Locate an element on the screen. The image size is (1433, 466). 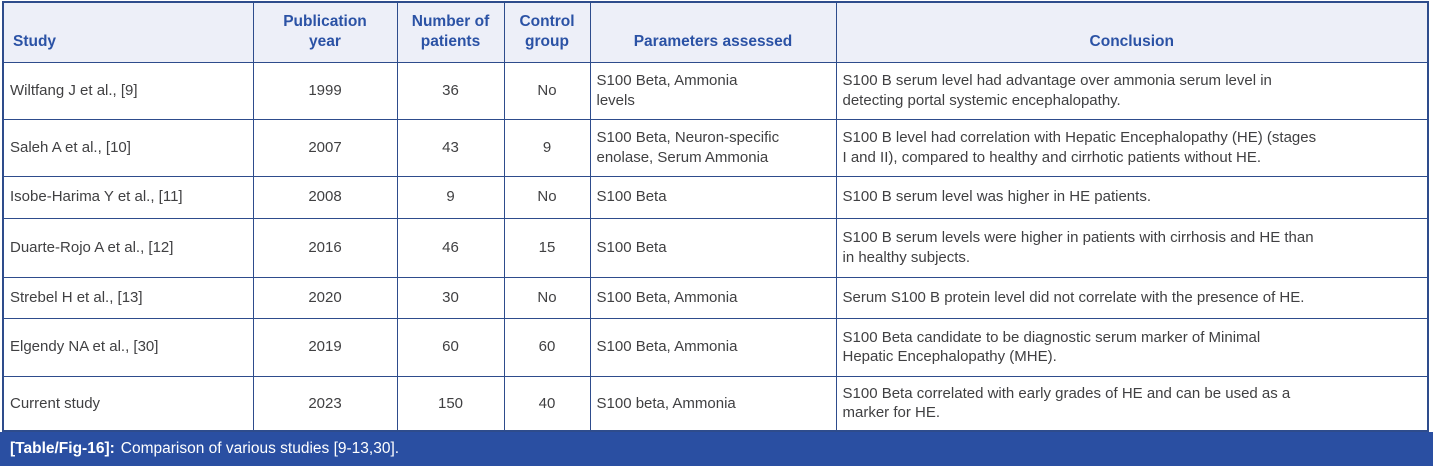
patients-cell: 9 is located at coordinates (450, 197).